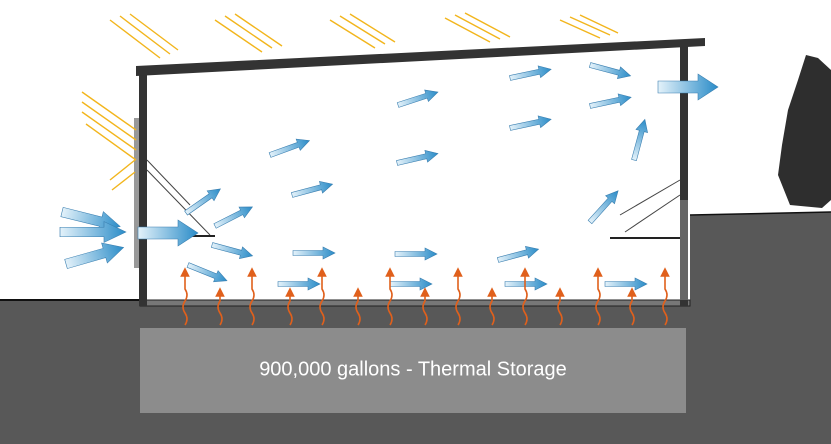  I want to click on ground-line, so click(760, 213).